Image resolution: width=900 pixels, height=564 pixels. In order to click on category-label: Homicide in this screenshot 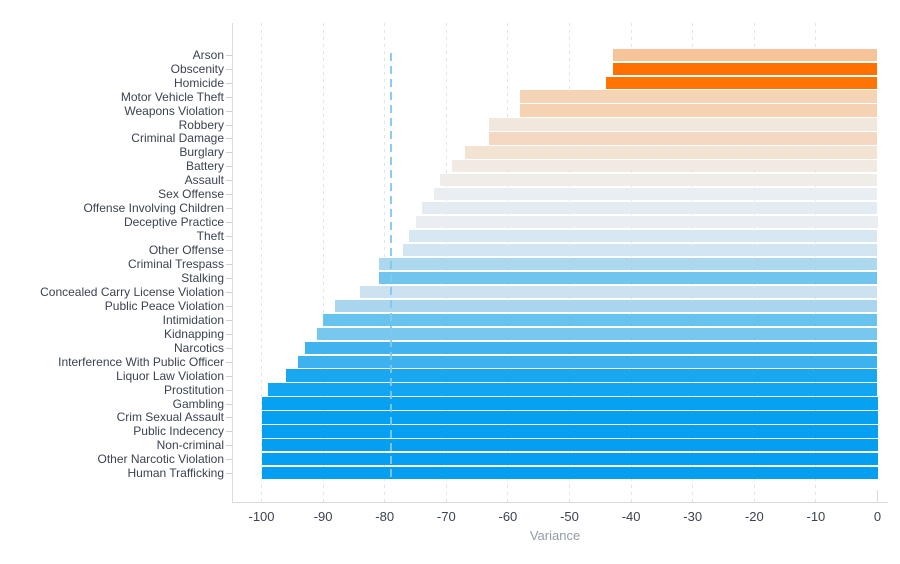, I will do `click(198, 82)`.